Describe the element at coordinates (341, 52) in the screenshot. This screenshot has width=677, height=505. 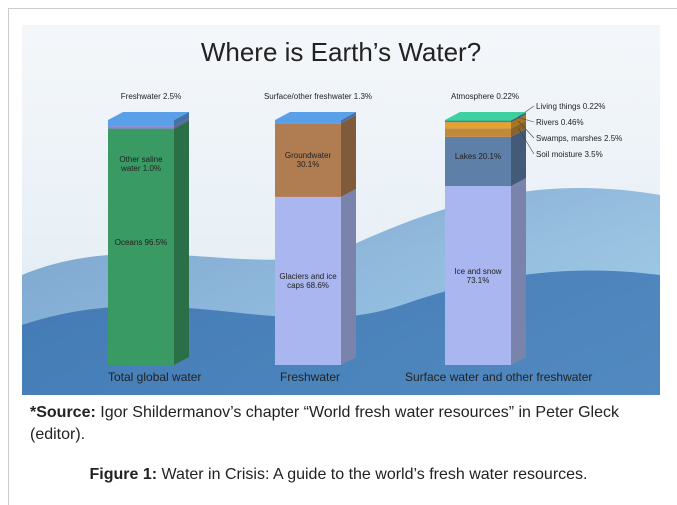
I see `chart-title: Where is Earth’s Water?` at that location.